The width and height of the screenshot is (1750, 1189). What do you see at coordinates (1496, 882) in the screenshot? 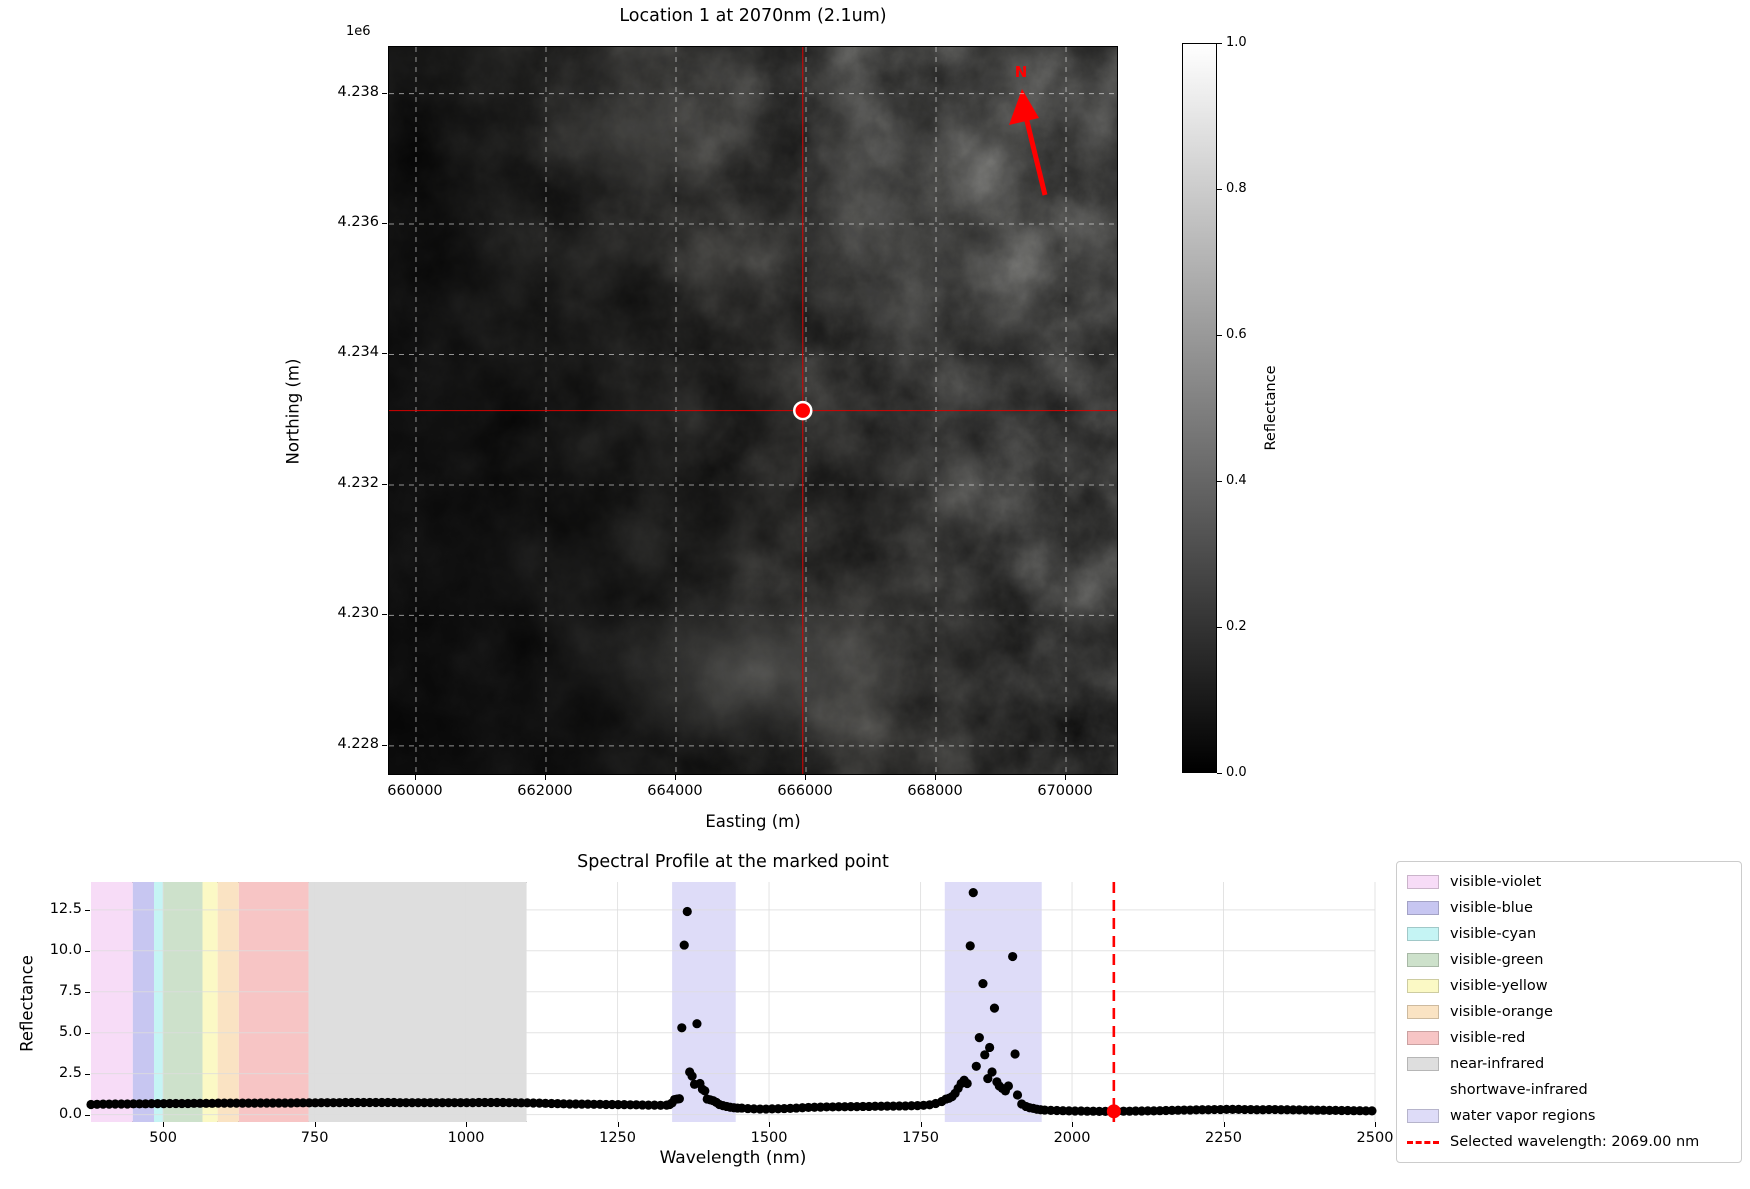
I see `legend-item-label: visible-violet` at bounding box center [1496, 882].